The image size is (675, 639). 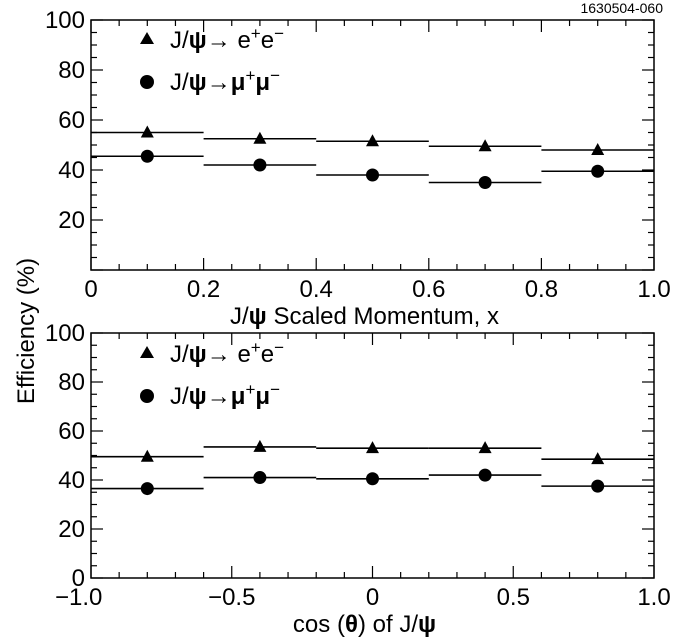 What do you see at coordinates (621, 8) in the screenshot?
I see `figure-id: 1630504-060` at bounding box center [621, 8].